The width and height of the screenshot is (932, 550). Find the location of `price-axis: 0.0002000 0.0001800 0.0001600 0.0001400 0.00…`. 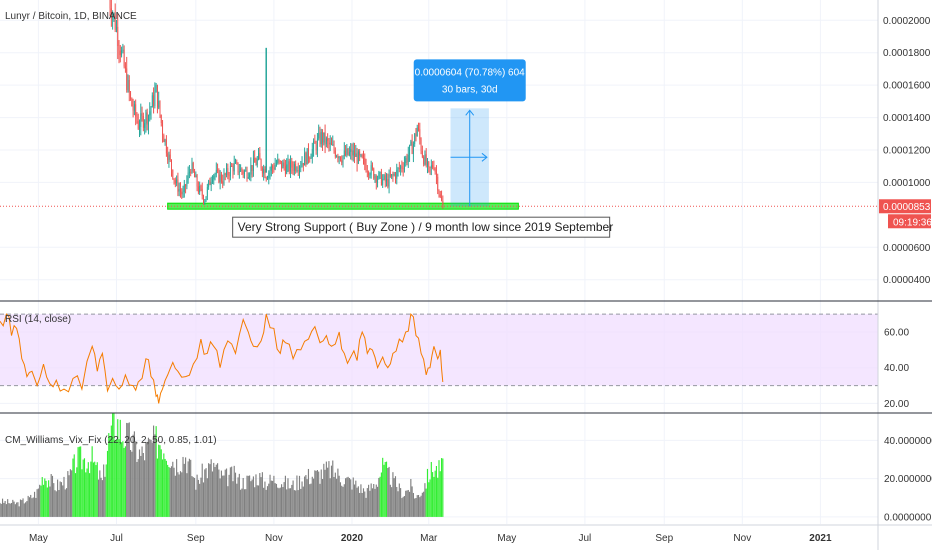

price-axis: 0.0002000 0.0001800 0.0001600 0.0001400 0.00… is located at coordinates (907, 270).